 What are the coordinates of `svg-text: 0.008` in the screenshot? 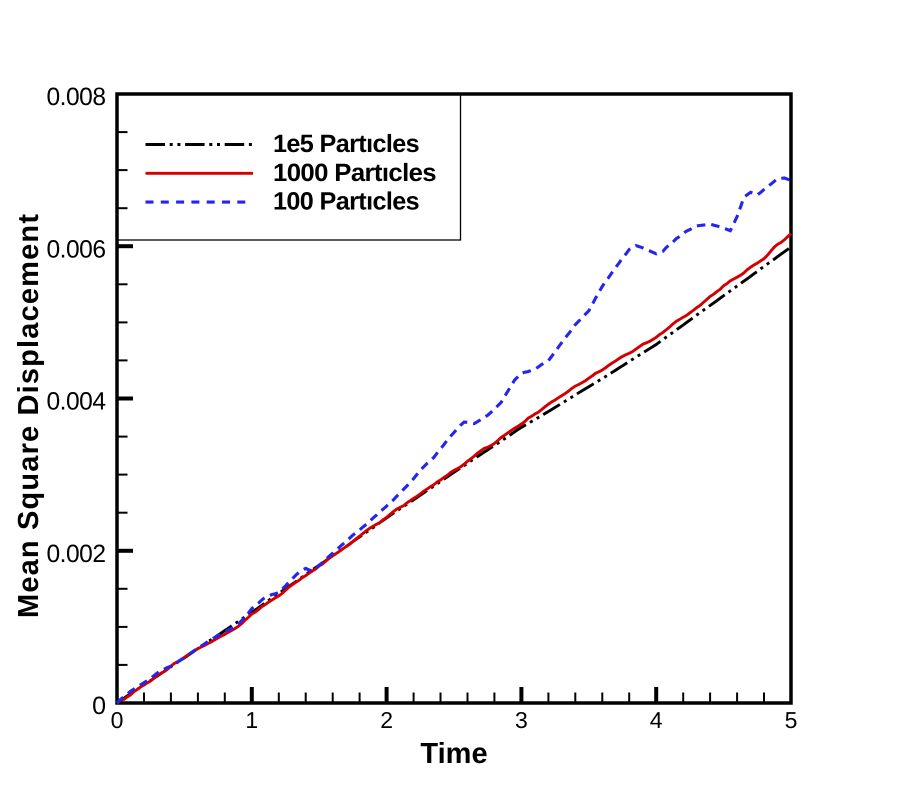 It's located at (76, 97).